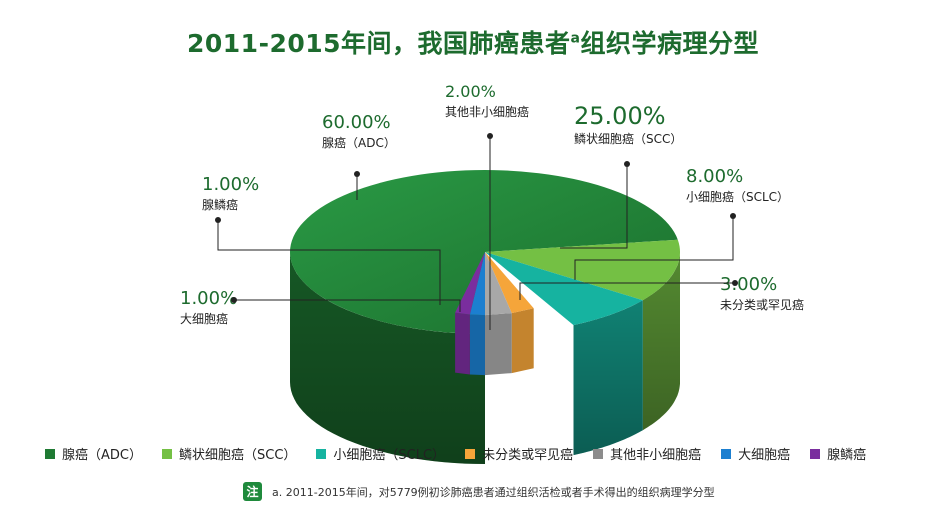 The image size is (946, 527). I want to click on slice-sclc-side-shade, so click(608, 378).